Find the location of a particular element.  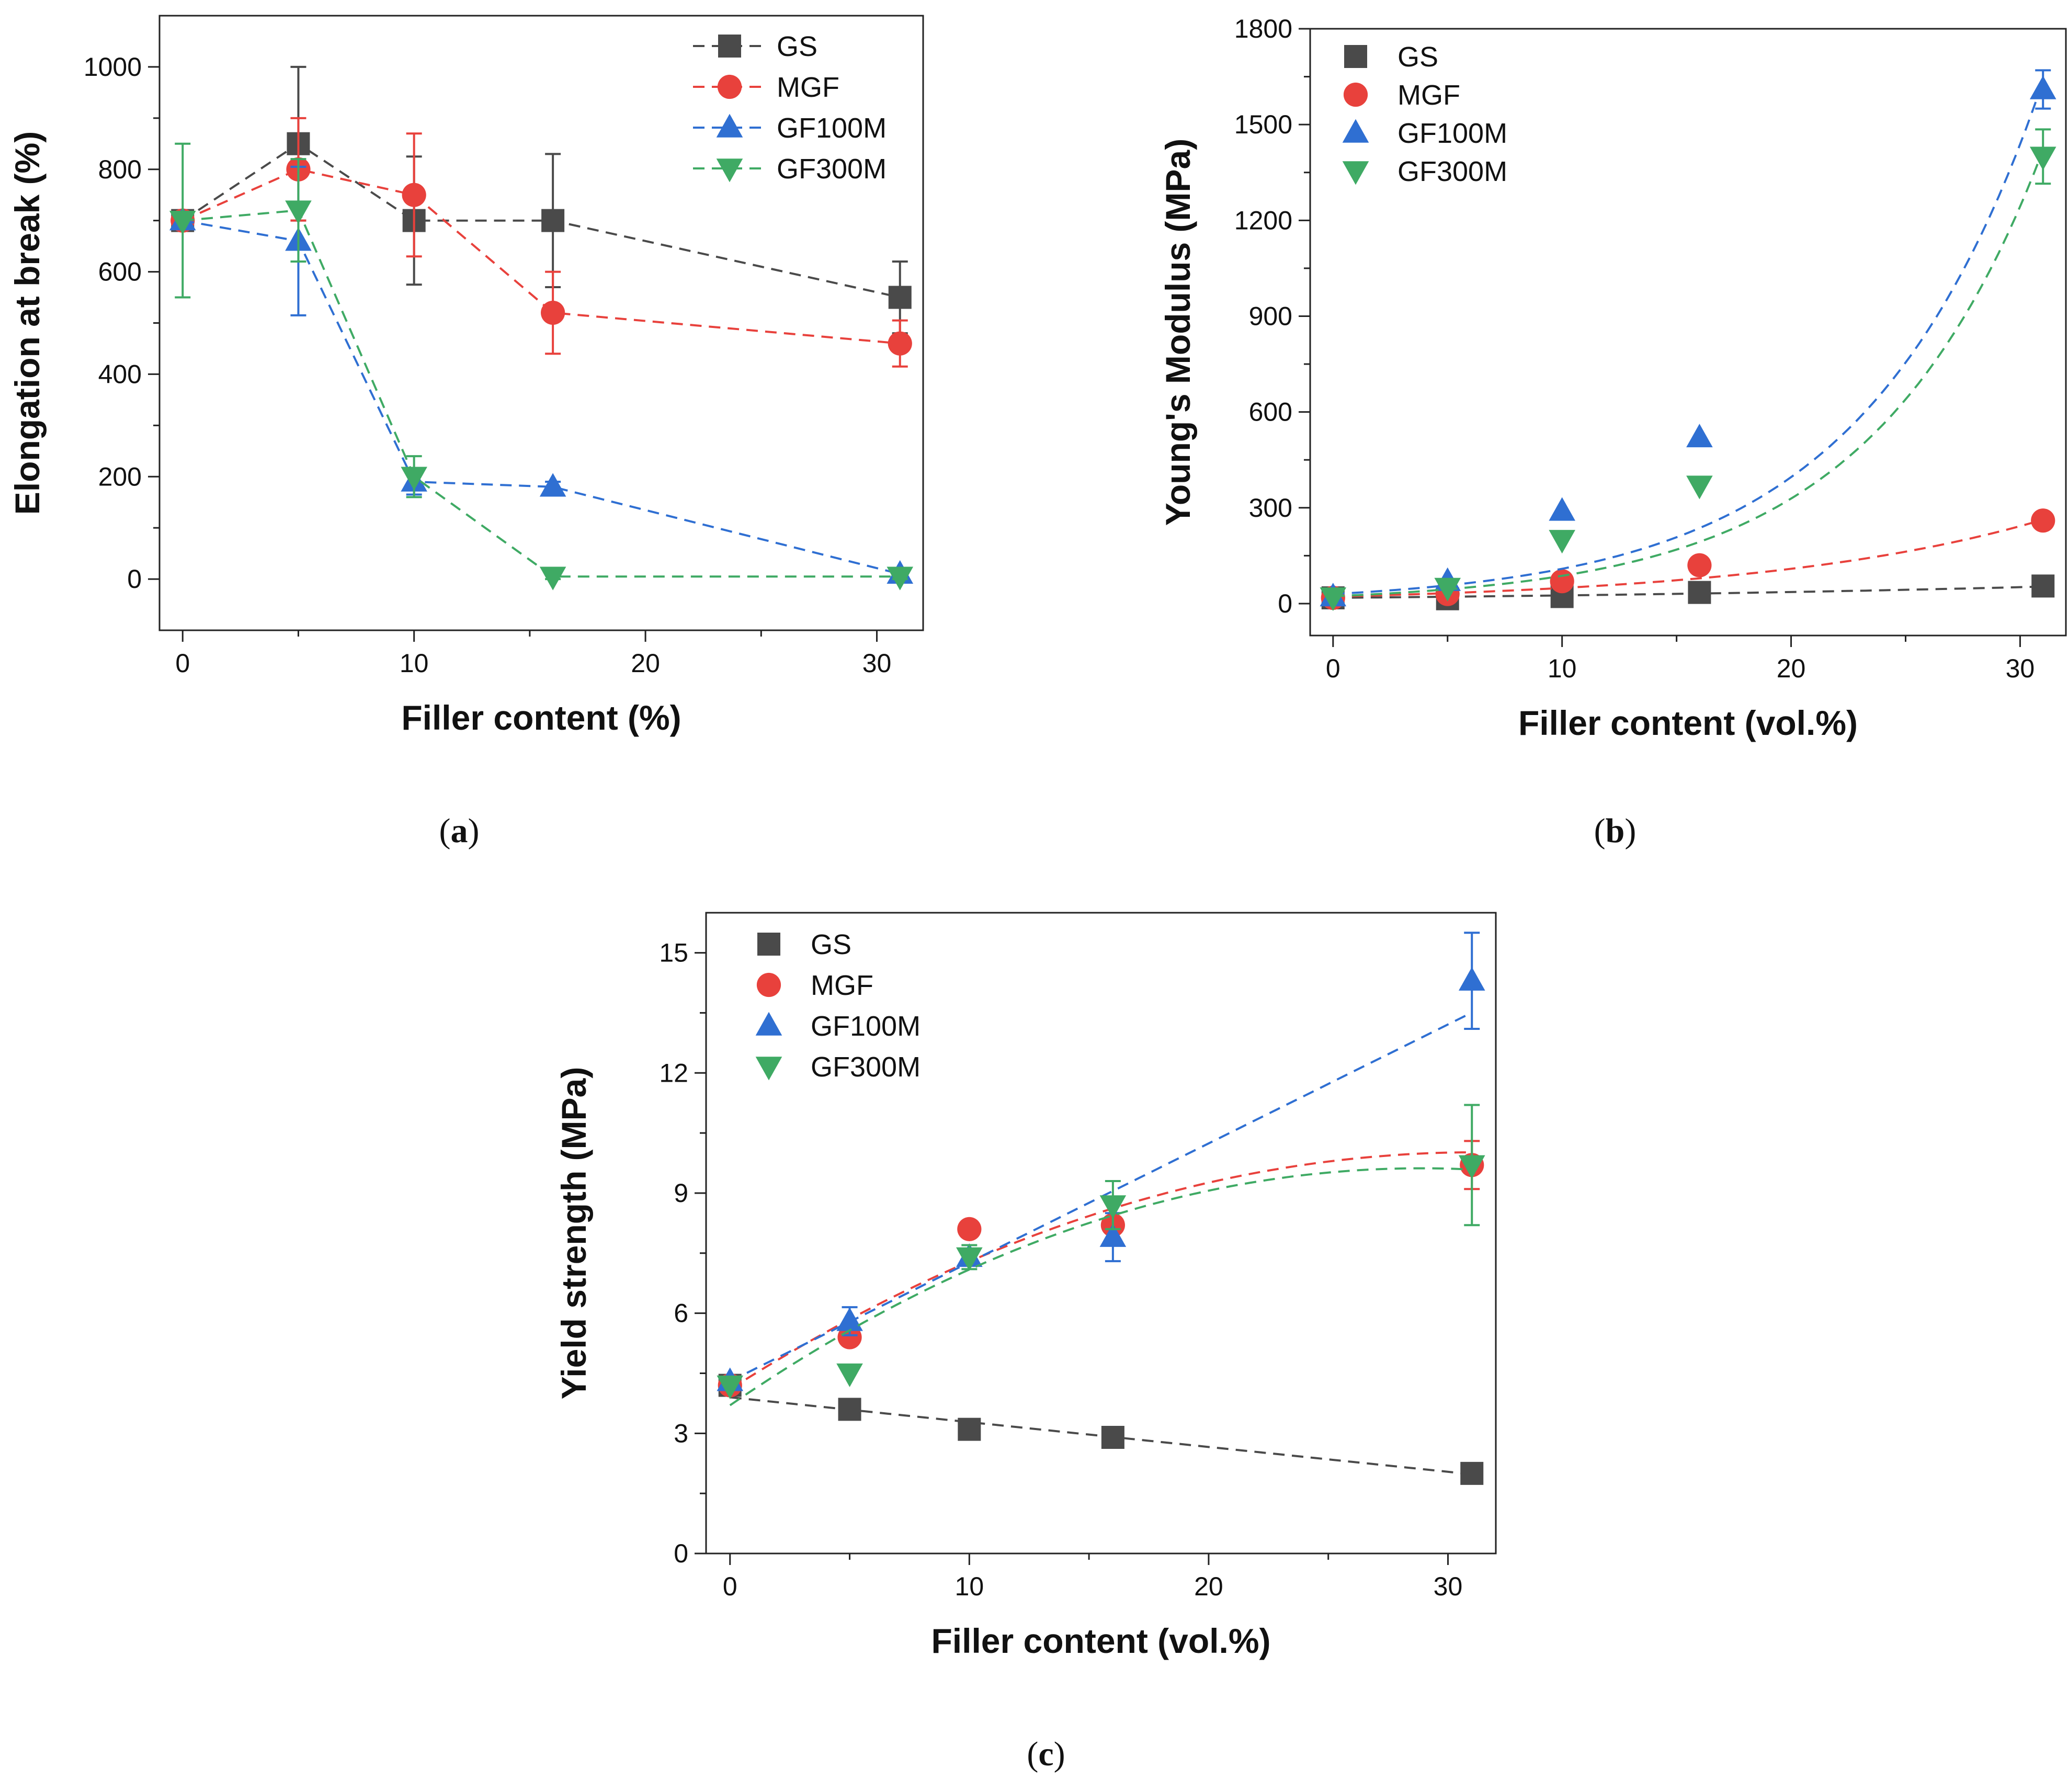

y-tick-label: 9 is located at coordinates (681, 1193).